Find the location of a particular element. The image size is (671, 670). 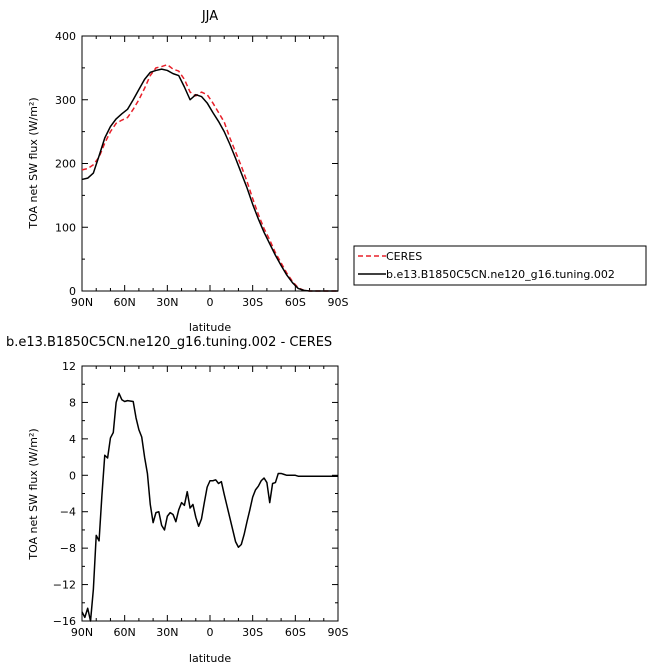

series-line-difference is located at coordinates (209, 507).